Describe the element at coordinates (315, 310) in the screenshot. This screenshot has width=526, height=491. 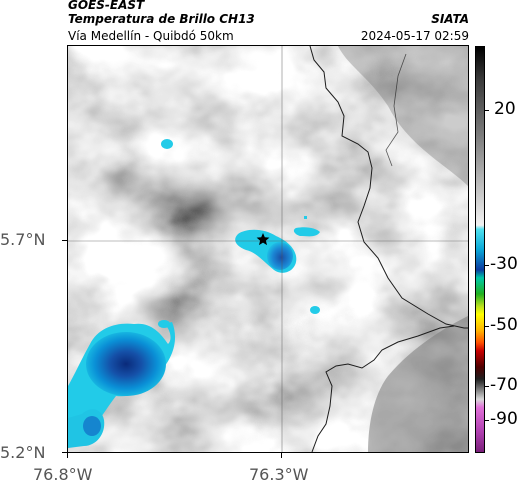
I see `small-cell-south` at that location.